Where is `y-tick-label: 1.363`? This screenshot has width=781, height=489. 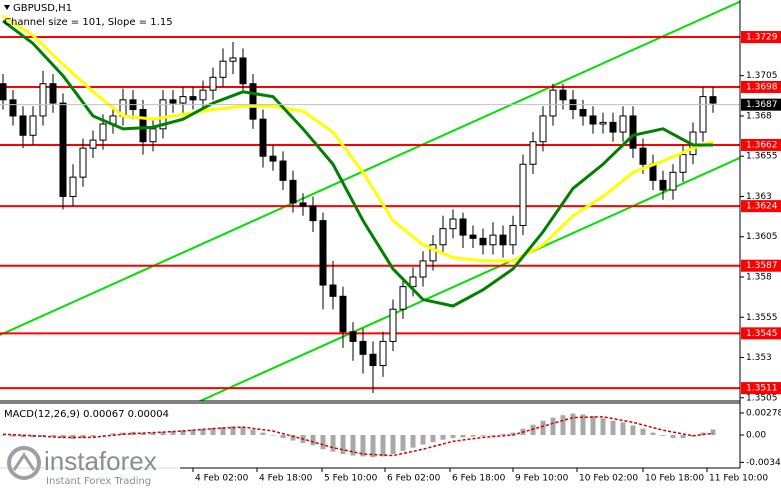 y-tick-label: 1.363 is located at coordinates (759, 197).